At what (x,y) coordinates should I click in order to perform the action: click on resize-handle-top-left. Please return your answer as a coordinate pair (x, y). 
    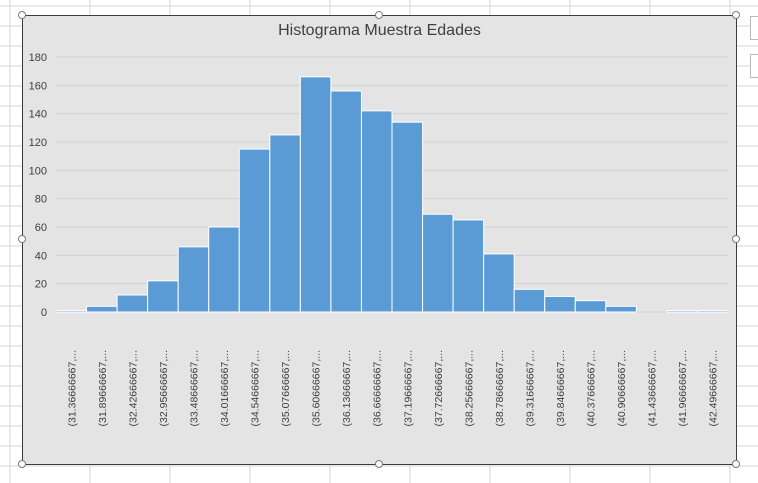
    Looking at the image, I should click on (22, 15).